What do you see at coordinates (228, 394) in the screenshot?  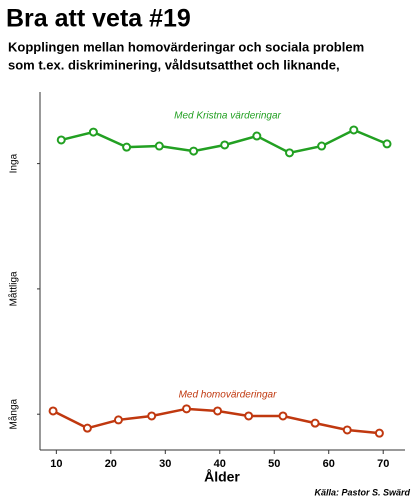 I see `series-label: Med homovärderingar` at bounding box center [228, 394].